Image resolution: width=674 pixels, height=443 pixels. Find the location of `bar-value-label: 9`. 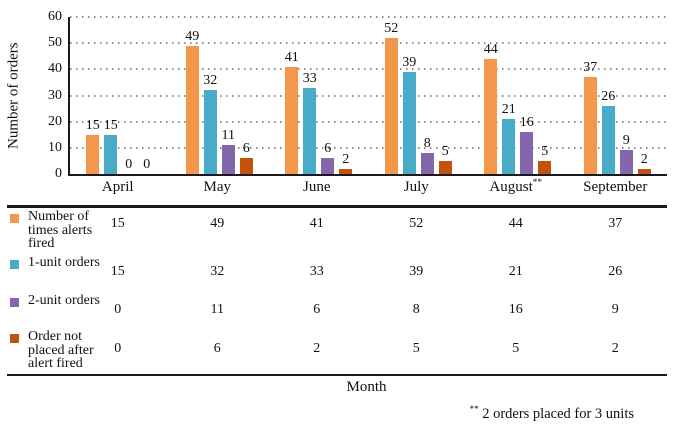

bar-value-label: 9 is located at coordinates (626, 141).